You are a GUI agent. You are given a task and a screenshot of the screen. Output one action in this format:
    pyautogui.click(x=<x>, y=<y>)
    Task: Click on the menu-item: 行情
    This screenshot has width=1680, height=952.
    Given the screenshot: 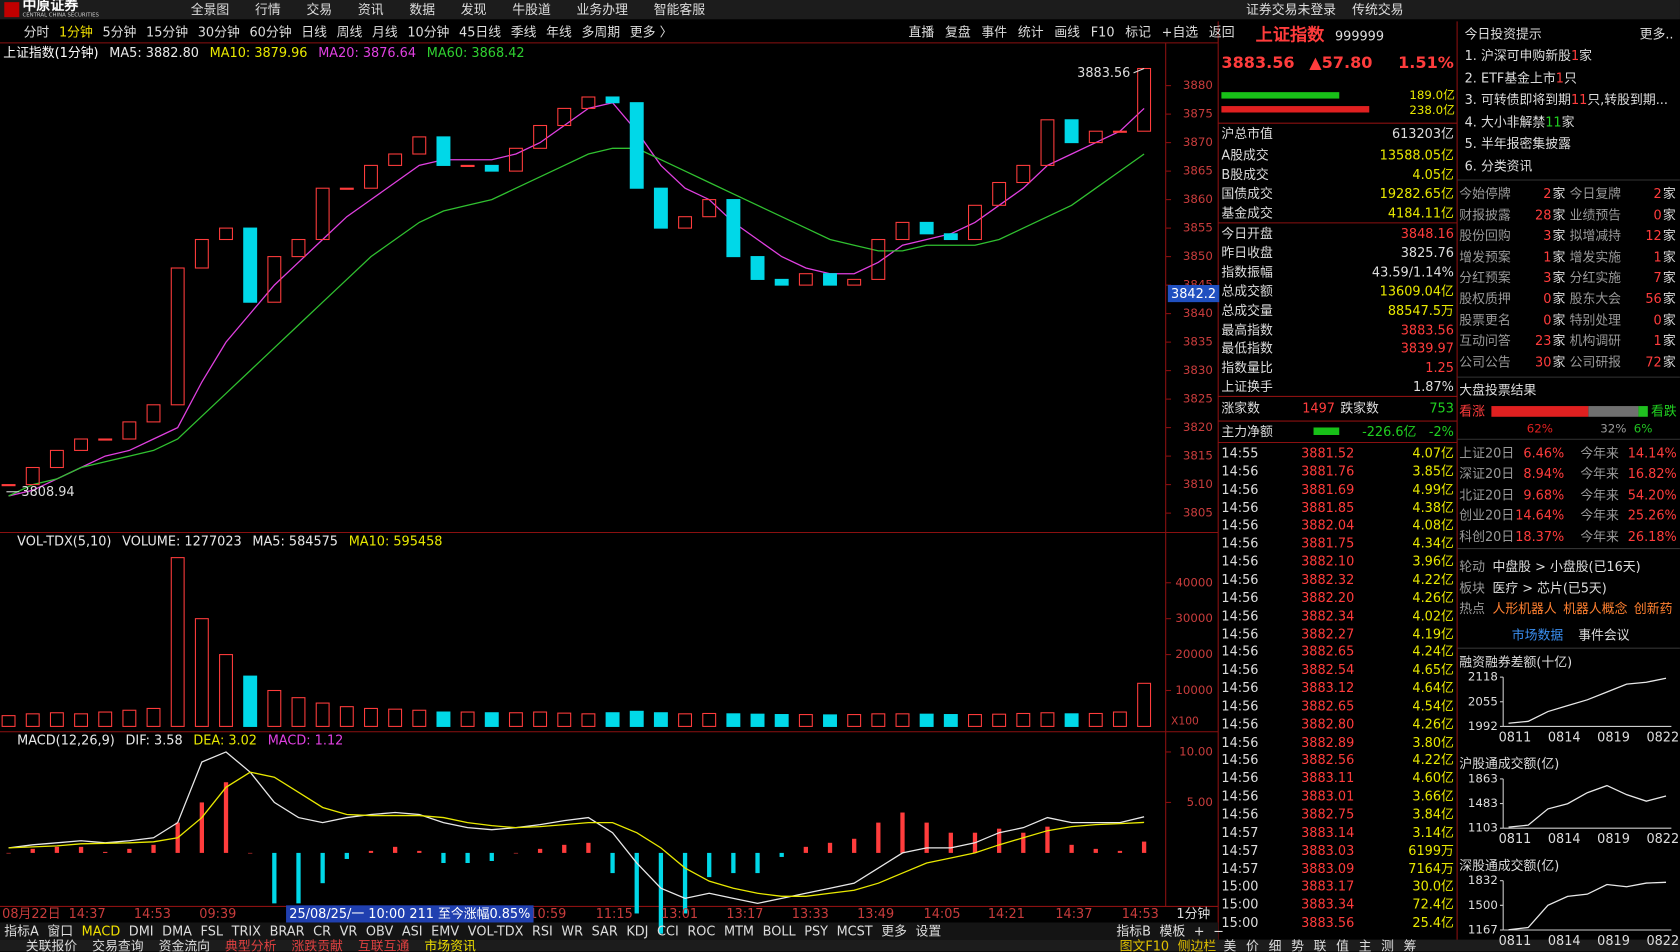 What is the action you would take?
    pyautogui.click(x=268, y=10)
    